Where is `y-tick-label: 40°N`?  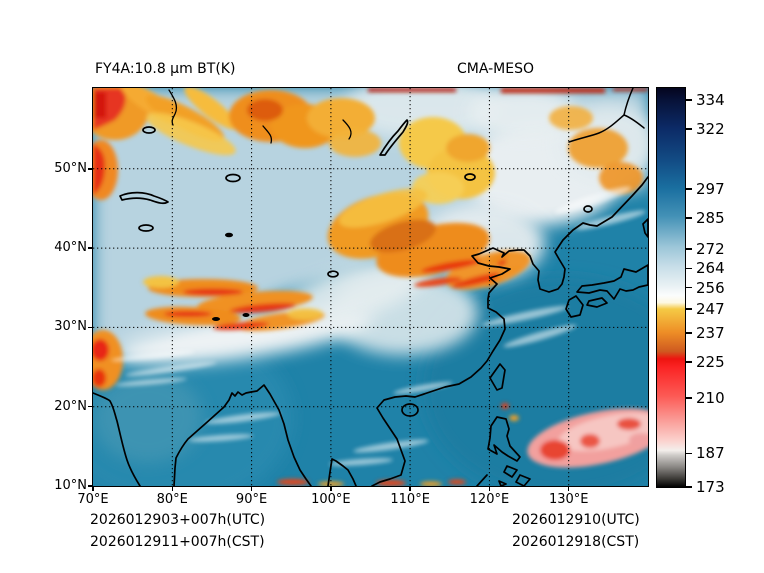
y-tick-label: 40°N is located at coordinates (70, 248).